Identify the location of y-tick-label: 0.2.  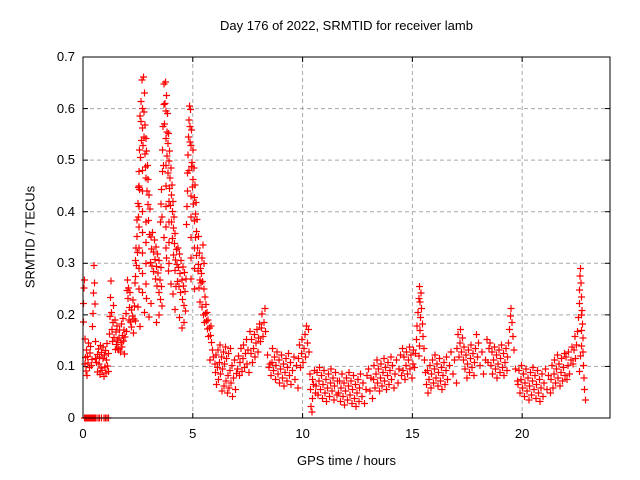
(65, 314).